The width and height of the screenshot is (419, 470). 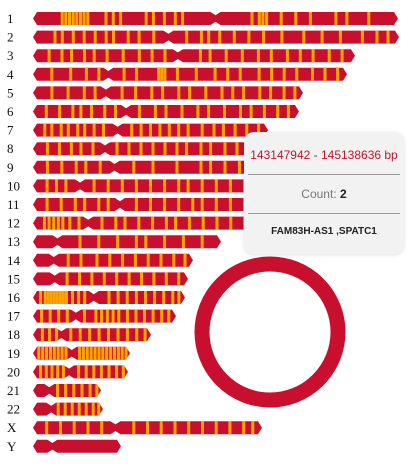 What do you see at coordinates (134, 427) in the screenshot?
I see `chromosome-x: X` at bounding box center [134, 427].